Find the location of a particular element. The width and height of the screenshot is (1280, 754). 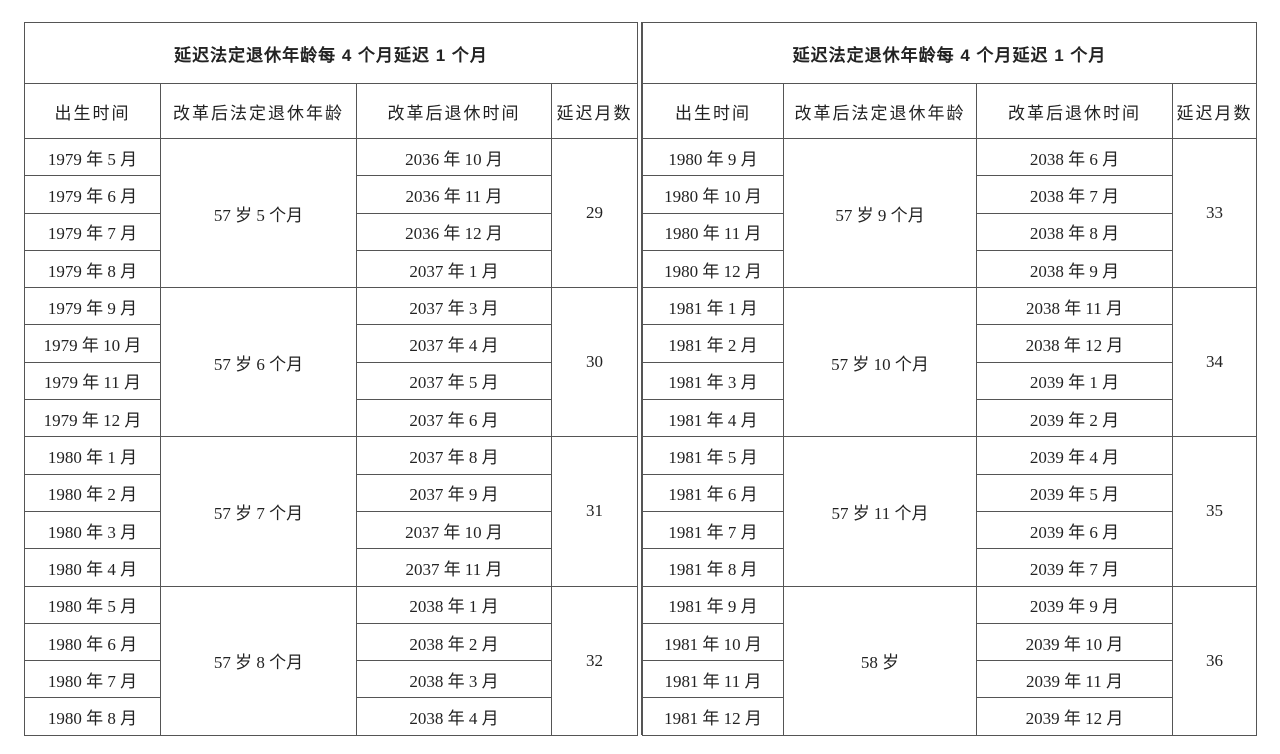

table-row: 1980 年 4 月 2037 年 11 月 is located at coordinates (331, 567).